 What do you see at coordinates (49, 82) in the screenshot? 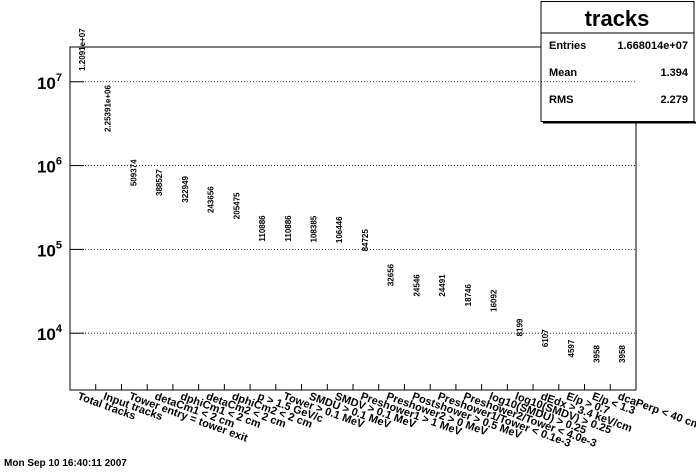
I see `y-tick-label: 10⁷` at bounding box center [49, 82].